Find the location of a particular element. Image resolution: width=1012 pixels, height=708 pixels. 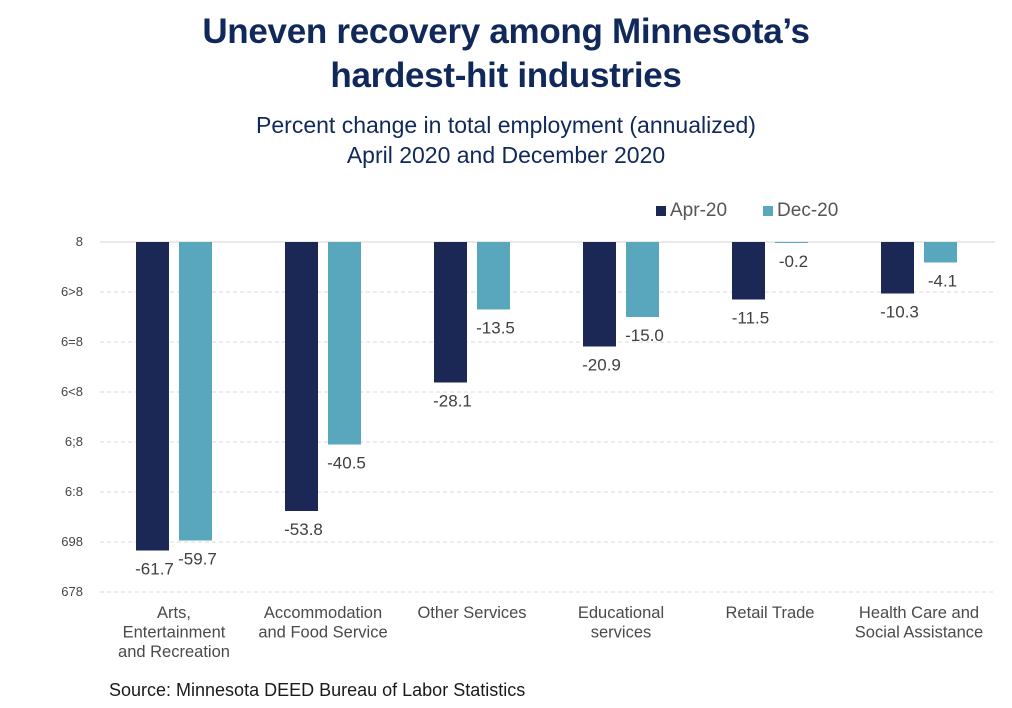

y-tick-label: 6=8 is located at coordinates (72, 341).